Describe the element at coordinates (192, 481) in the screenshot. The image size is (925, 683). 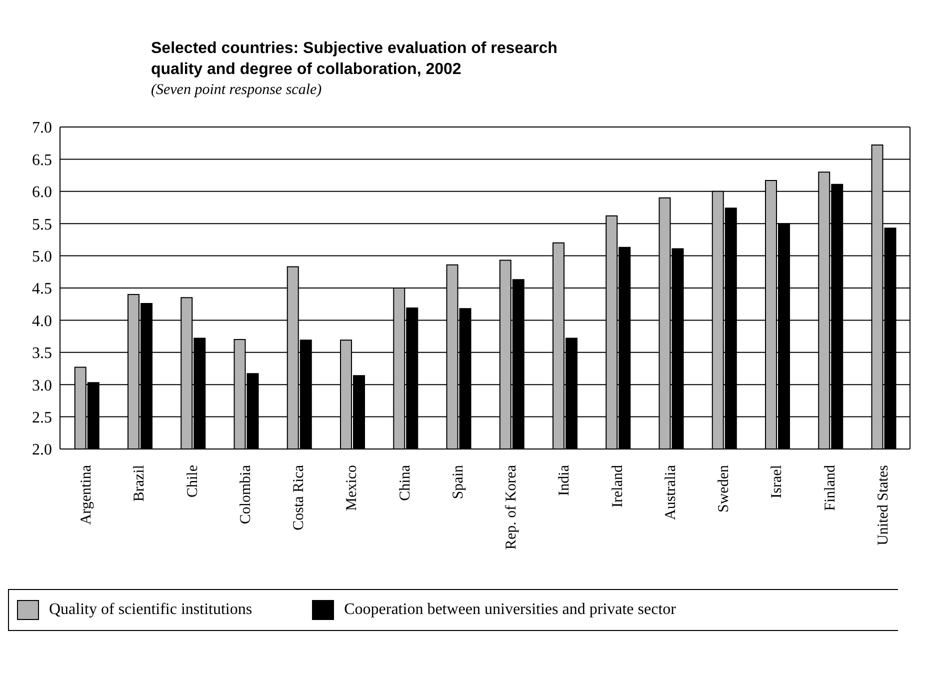
I see `x-tick-label: Chile` at that location.